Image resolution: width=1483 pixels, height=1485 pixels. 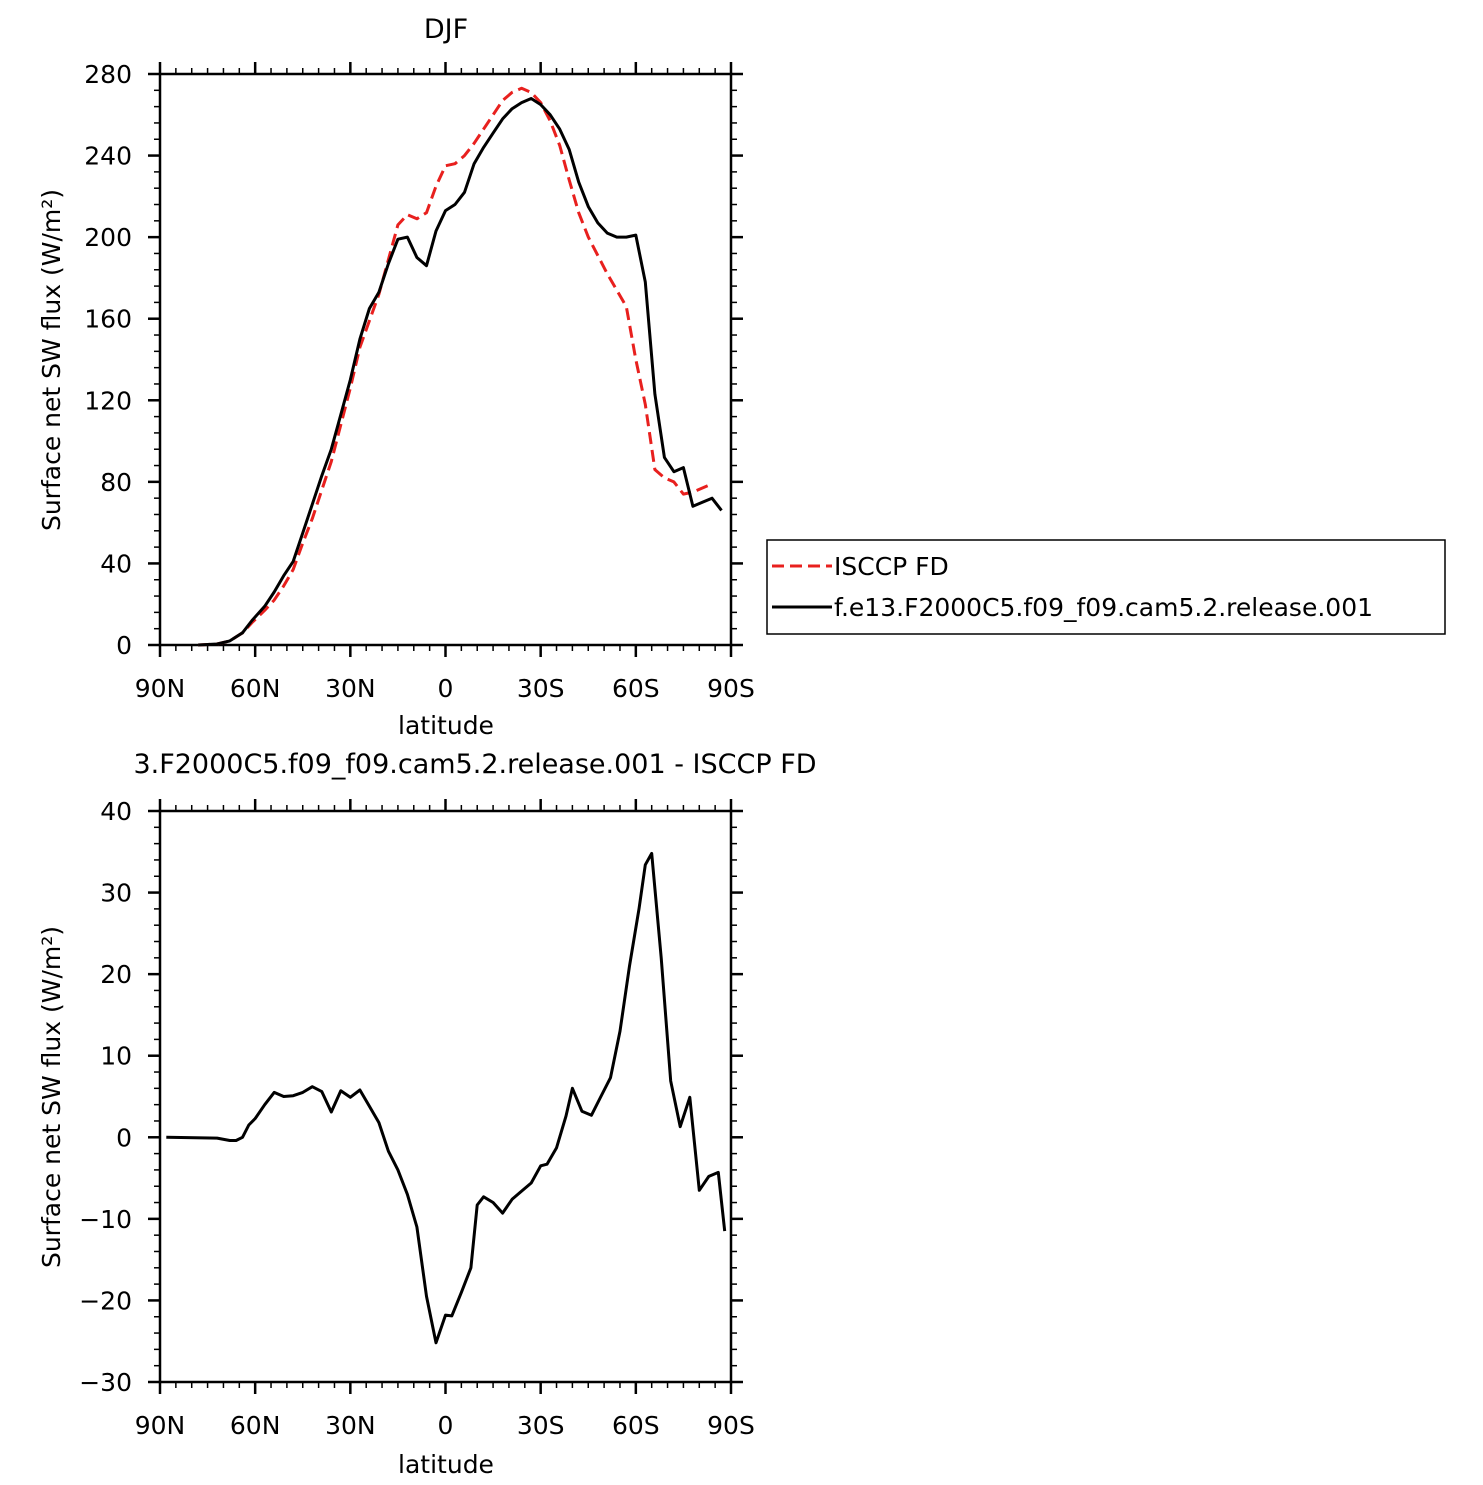 What do you see at coordinates (1103, 607) in the screenshot?
I see `legend-label-model: f.e13.F2000C5.f09_f09.cam5.2.release.001` at bounding box center [1103, 607].